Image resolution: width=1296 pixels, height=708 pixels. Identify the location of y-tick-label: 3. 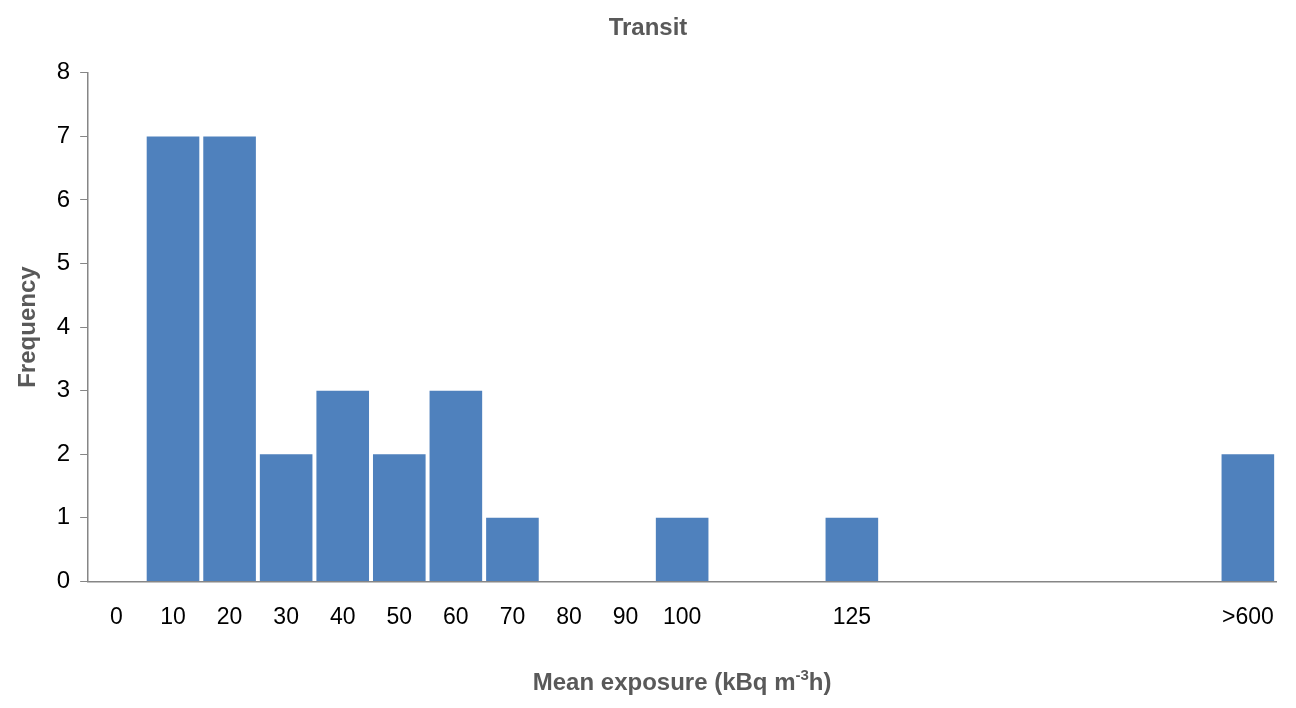
(63, 389).